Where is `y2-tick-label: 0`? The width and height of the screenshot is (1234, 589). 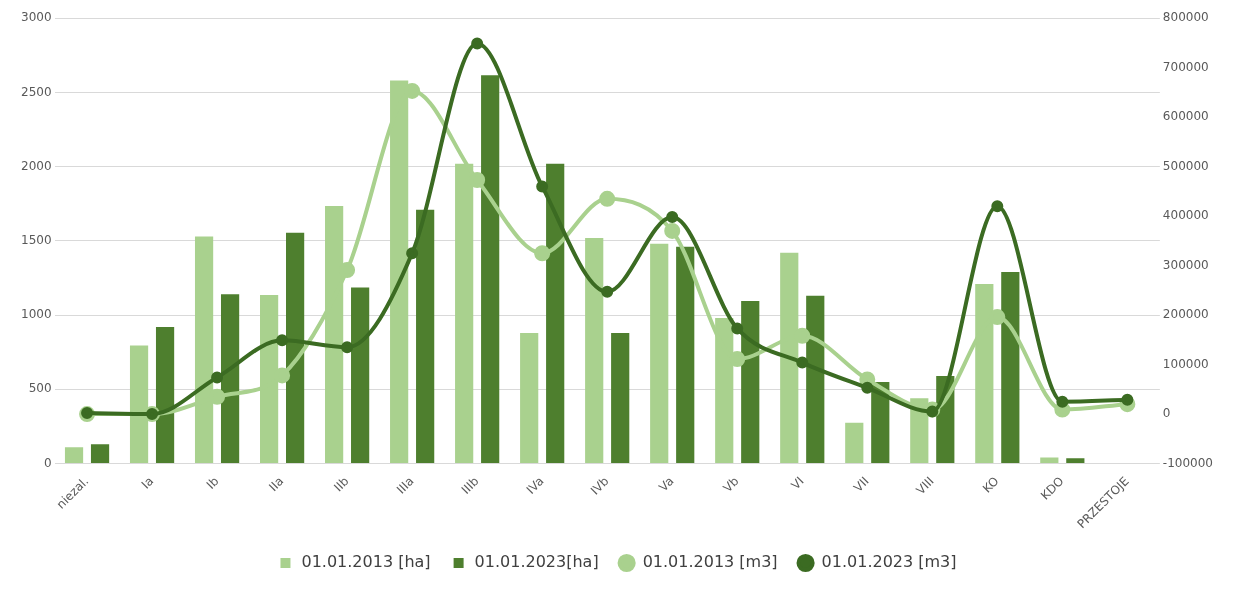 y2-tick-label: 0 is located at coordinates (1166, 413).